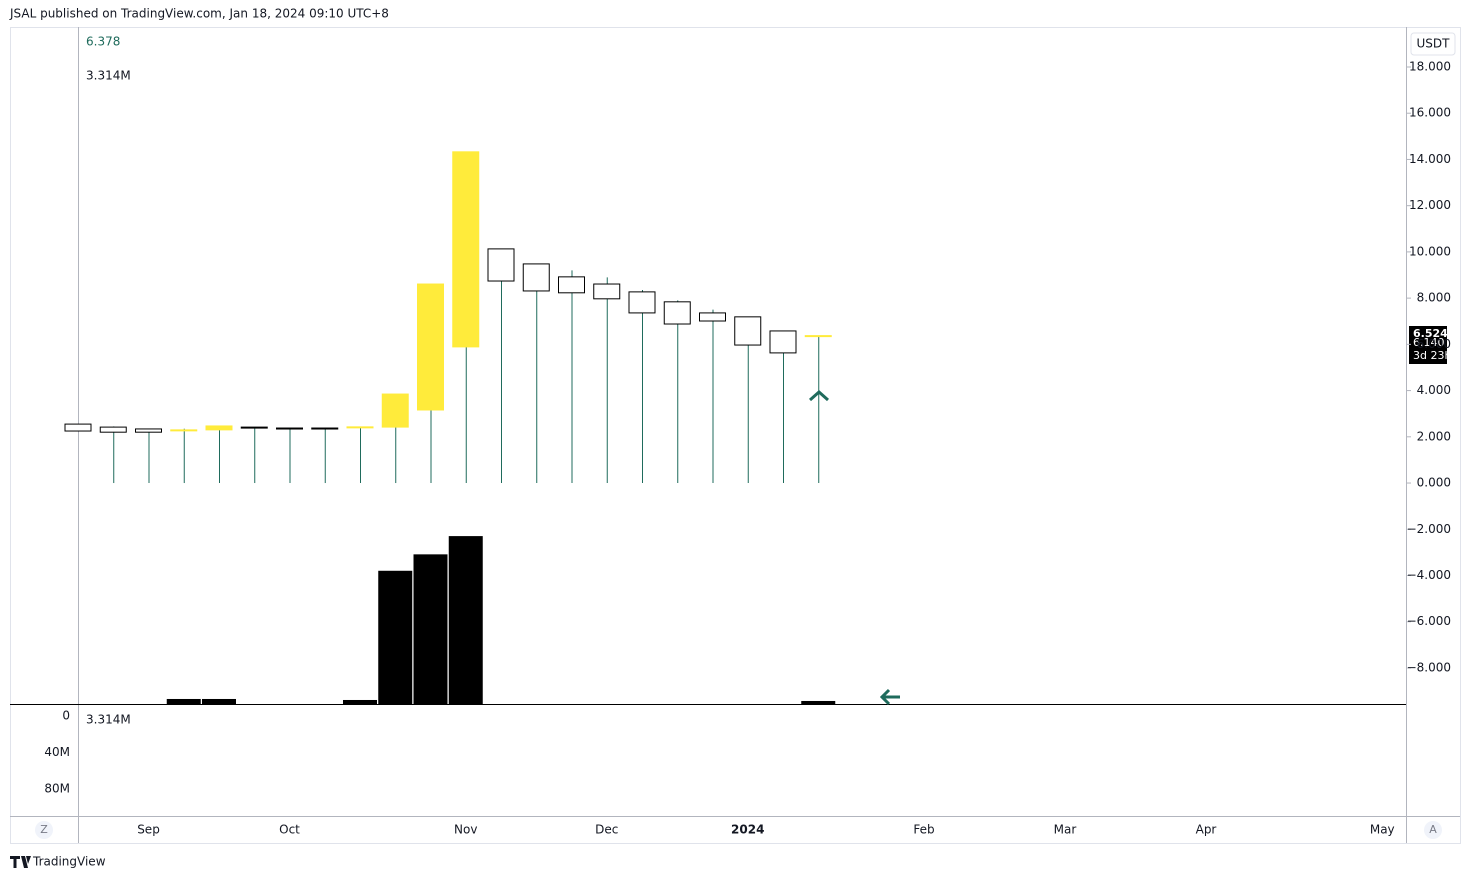  What do you see at coordinates (1432, 355) in the screenshot?
I see `countdown: 3d 23h` at bounding box center [1432, 355].